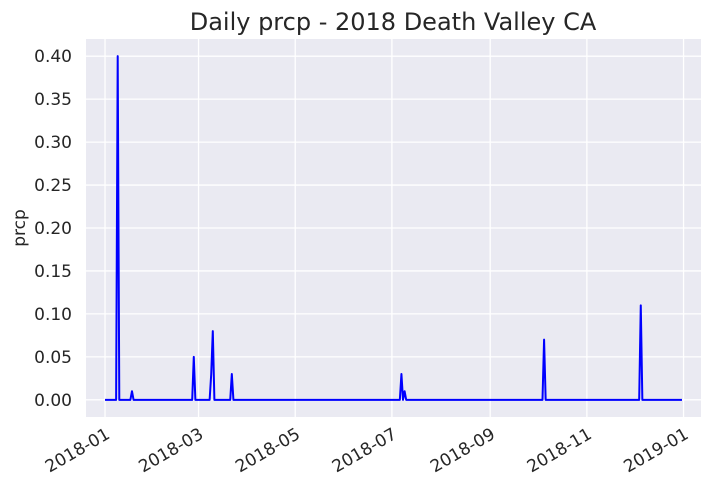  I want to click on x-tick-label: 2018-07, so click(365, 450).